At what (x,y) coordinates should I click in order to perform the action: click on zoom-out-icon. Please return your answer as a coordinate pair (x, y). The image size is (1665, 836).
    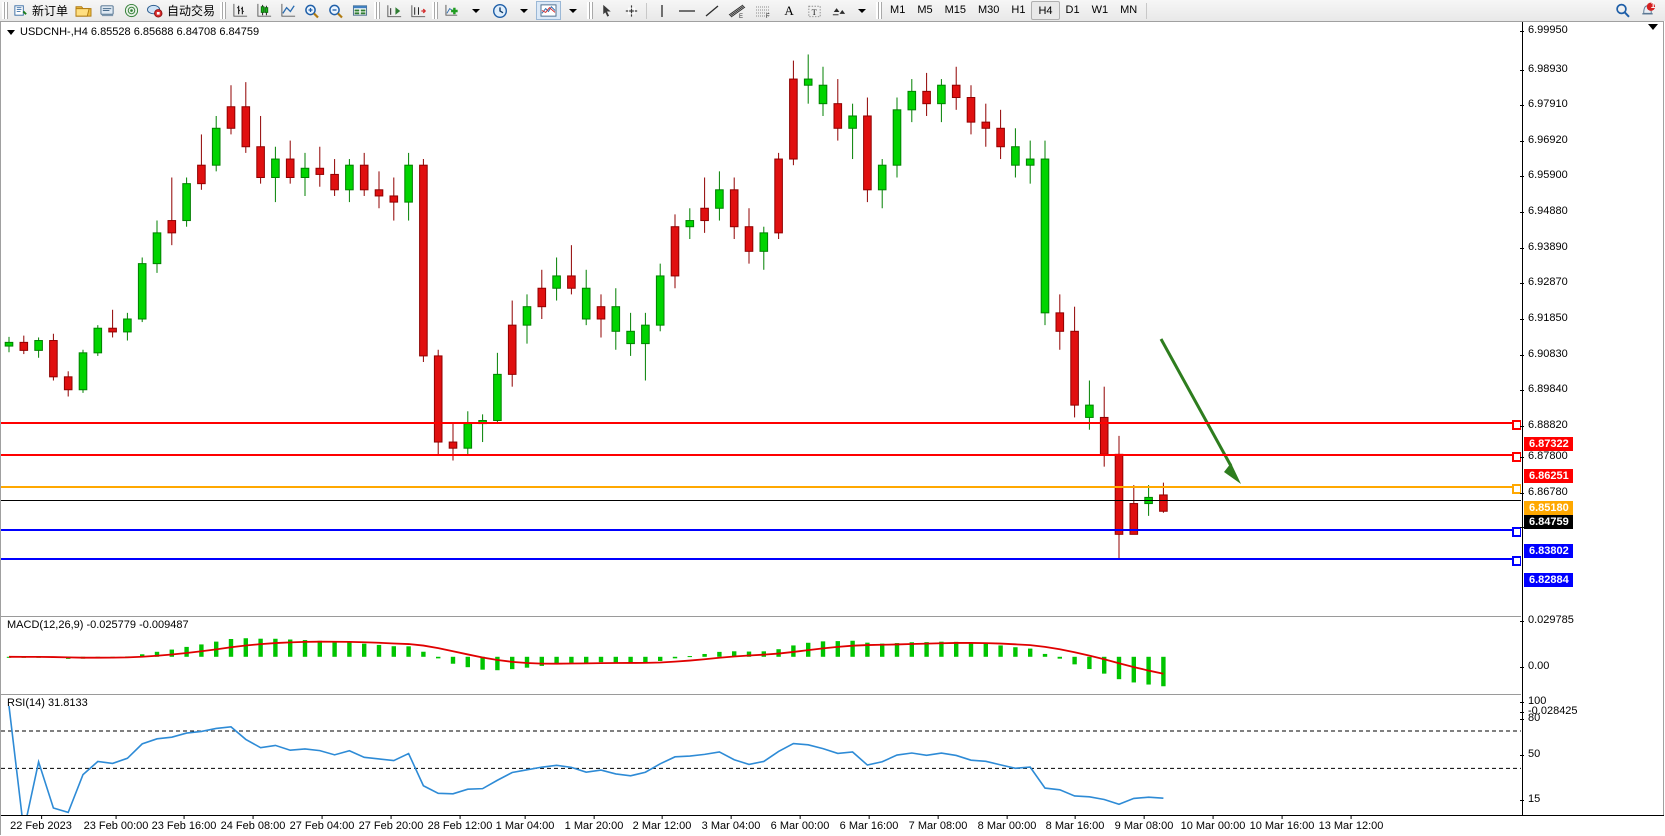
    Looking at the image, I should click on (336, 11).